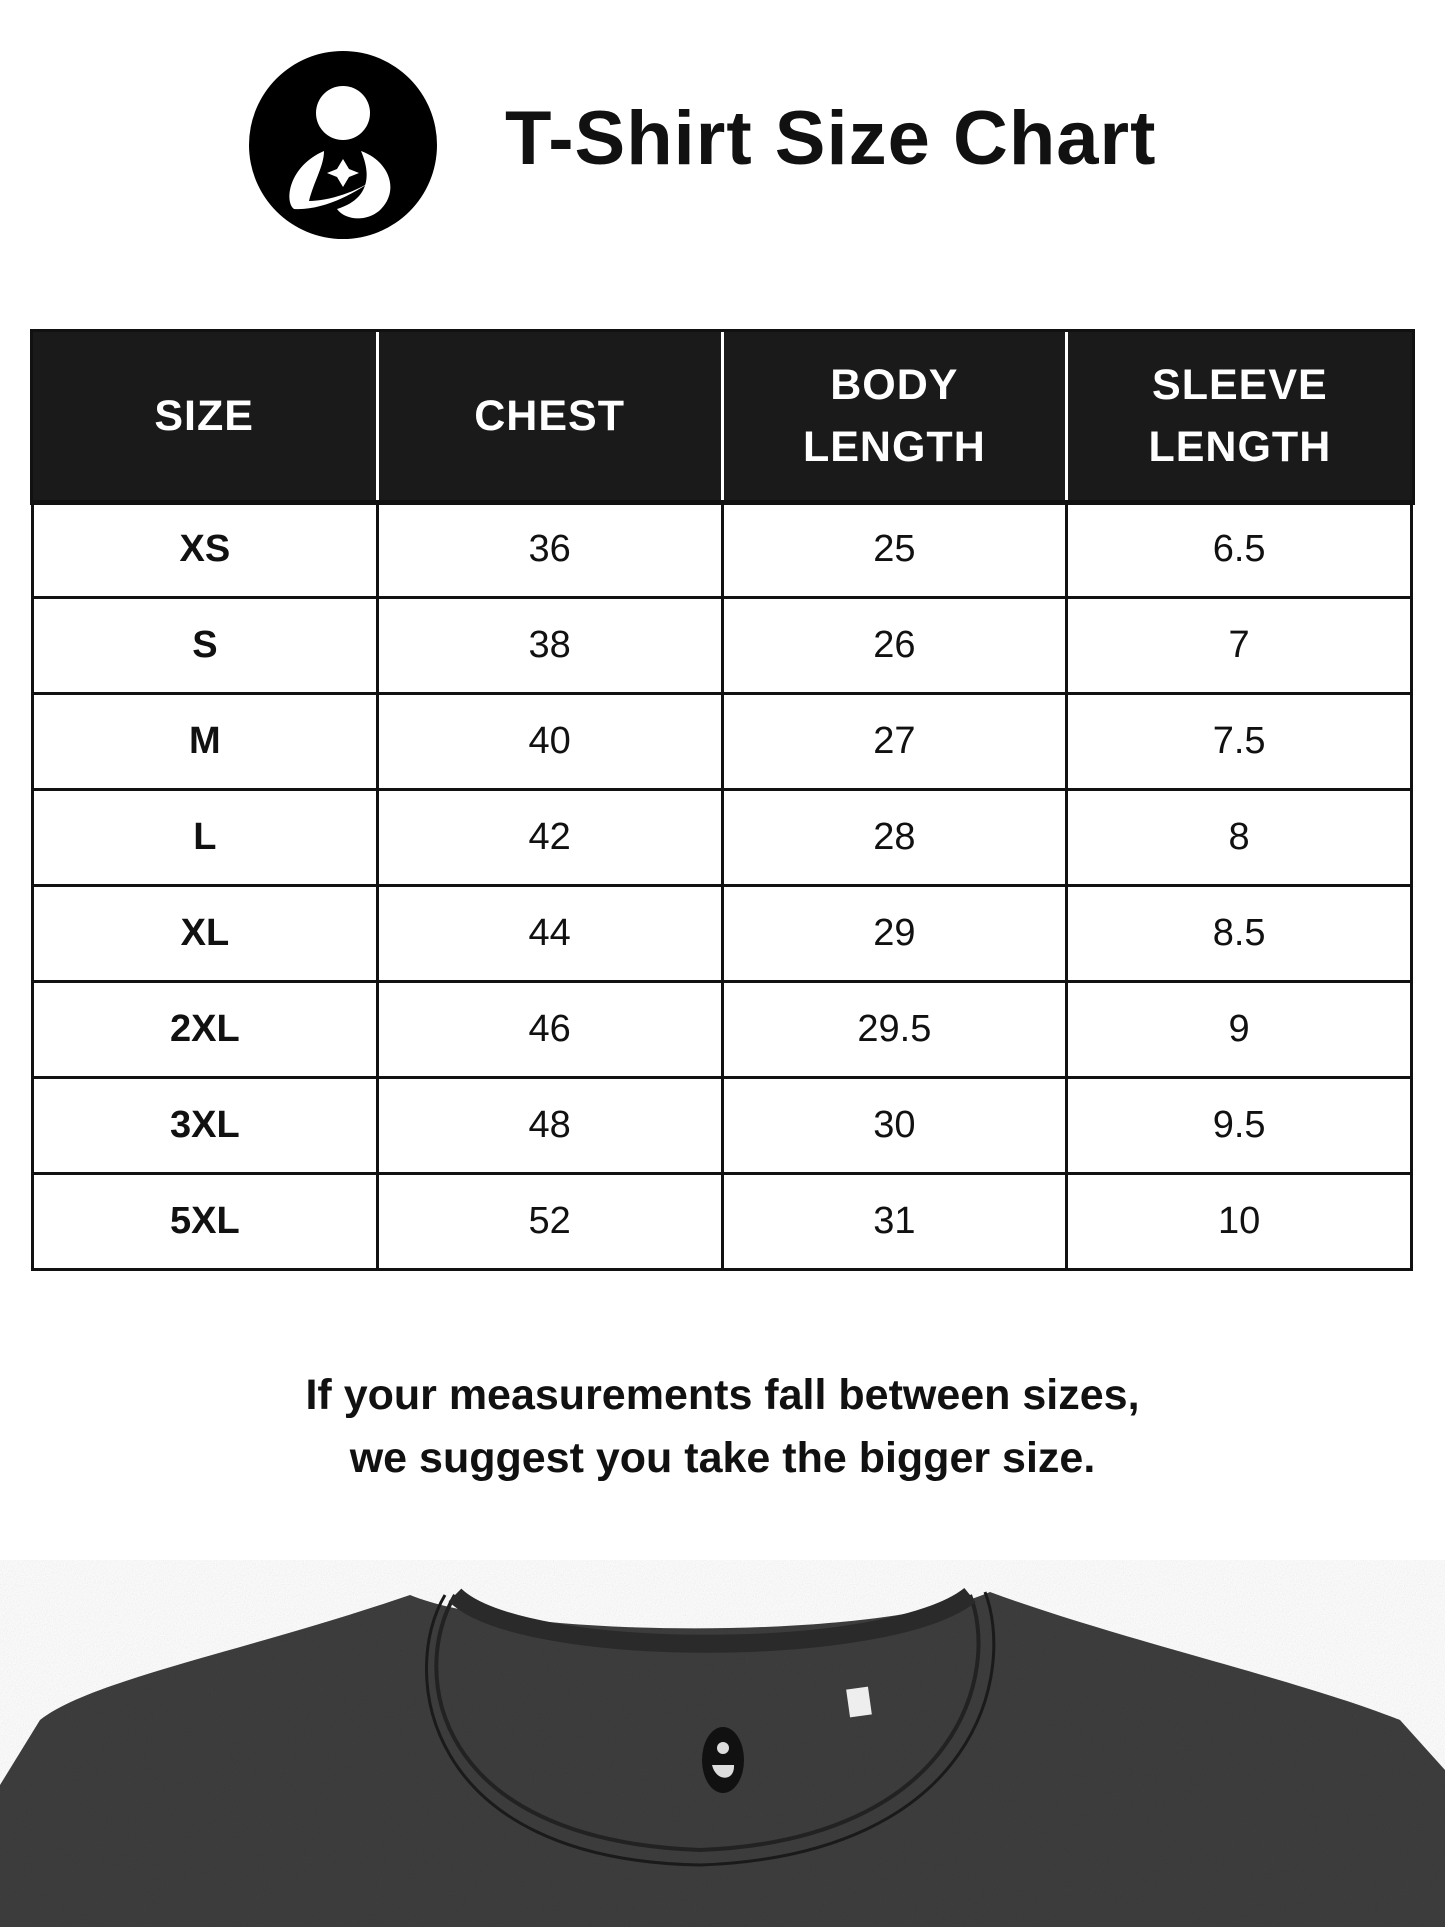  I want to click on table-row: S 38 26 7, so click(722, 645).